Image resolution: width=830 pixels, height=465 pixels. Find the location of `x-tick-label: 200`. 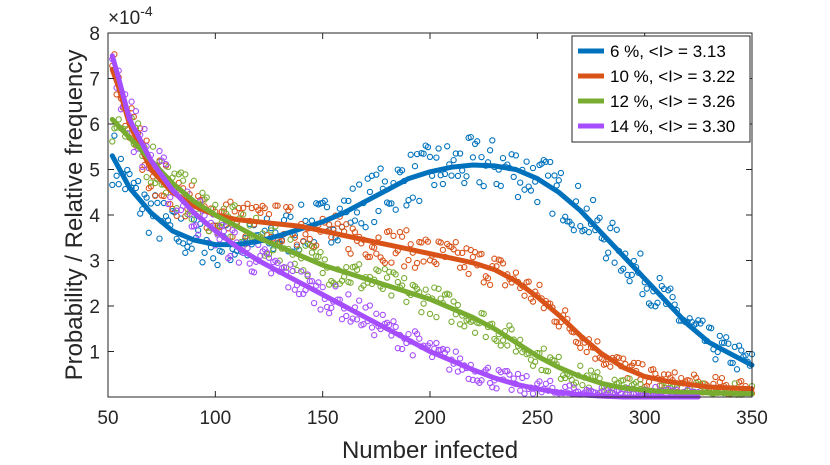

x-tick-label: 200 is located at coordinates (430, 418).